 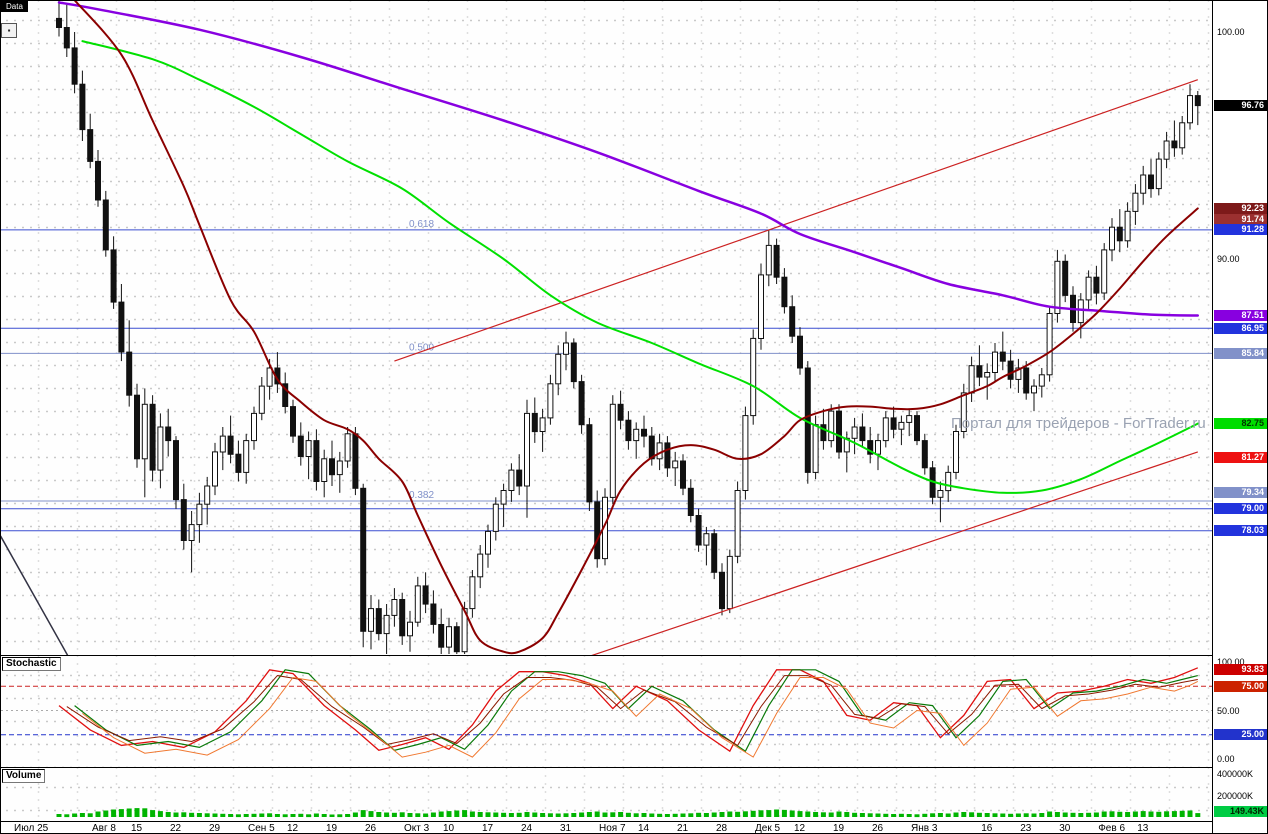 What do you see at coordinates (449, 828) in the screenshot?
I see `time-label: 10` at bounding box center [449, 828].